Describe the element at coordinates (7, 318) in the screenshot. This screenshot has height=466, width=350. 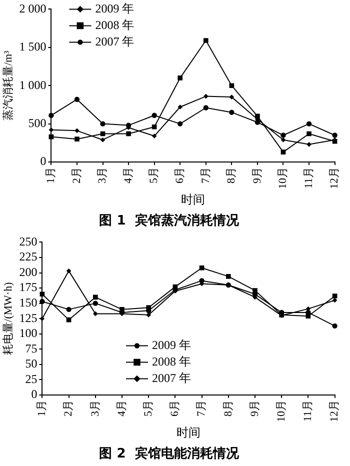
I see `y-axis-title: 耗电量/(MW·h)` at that location.